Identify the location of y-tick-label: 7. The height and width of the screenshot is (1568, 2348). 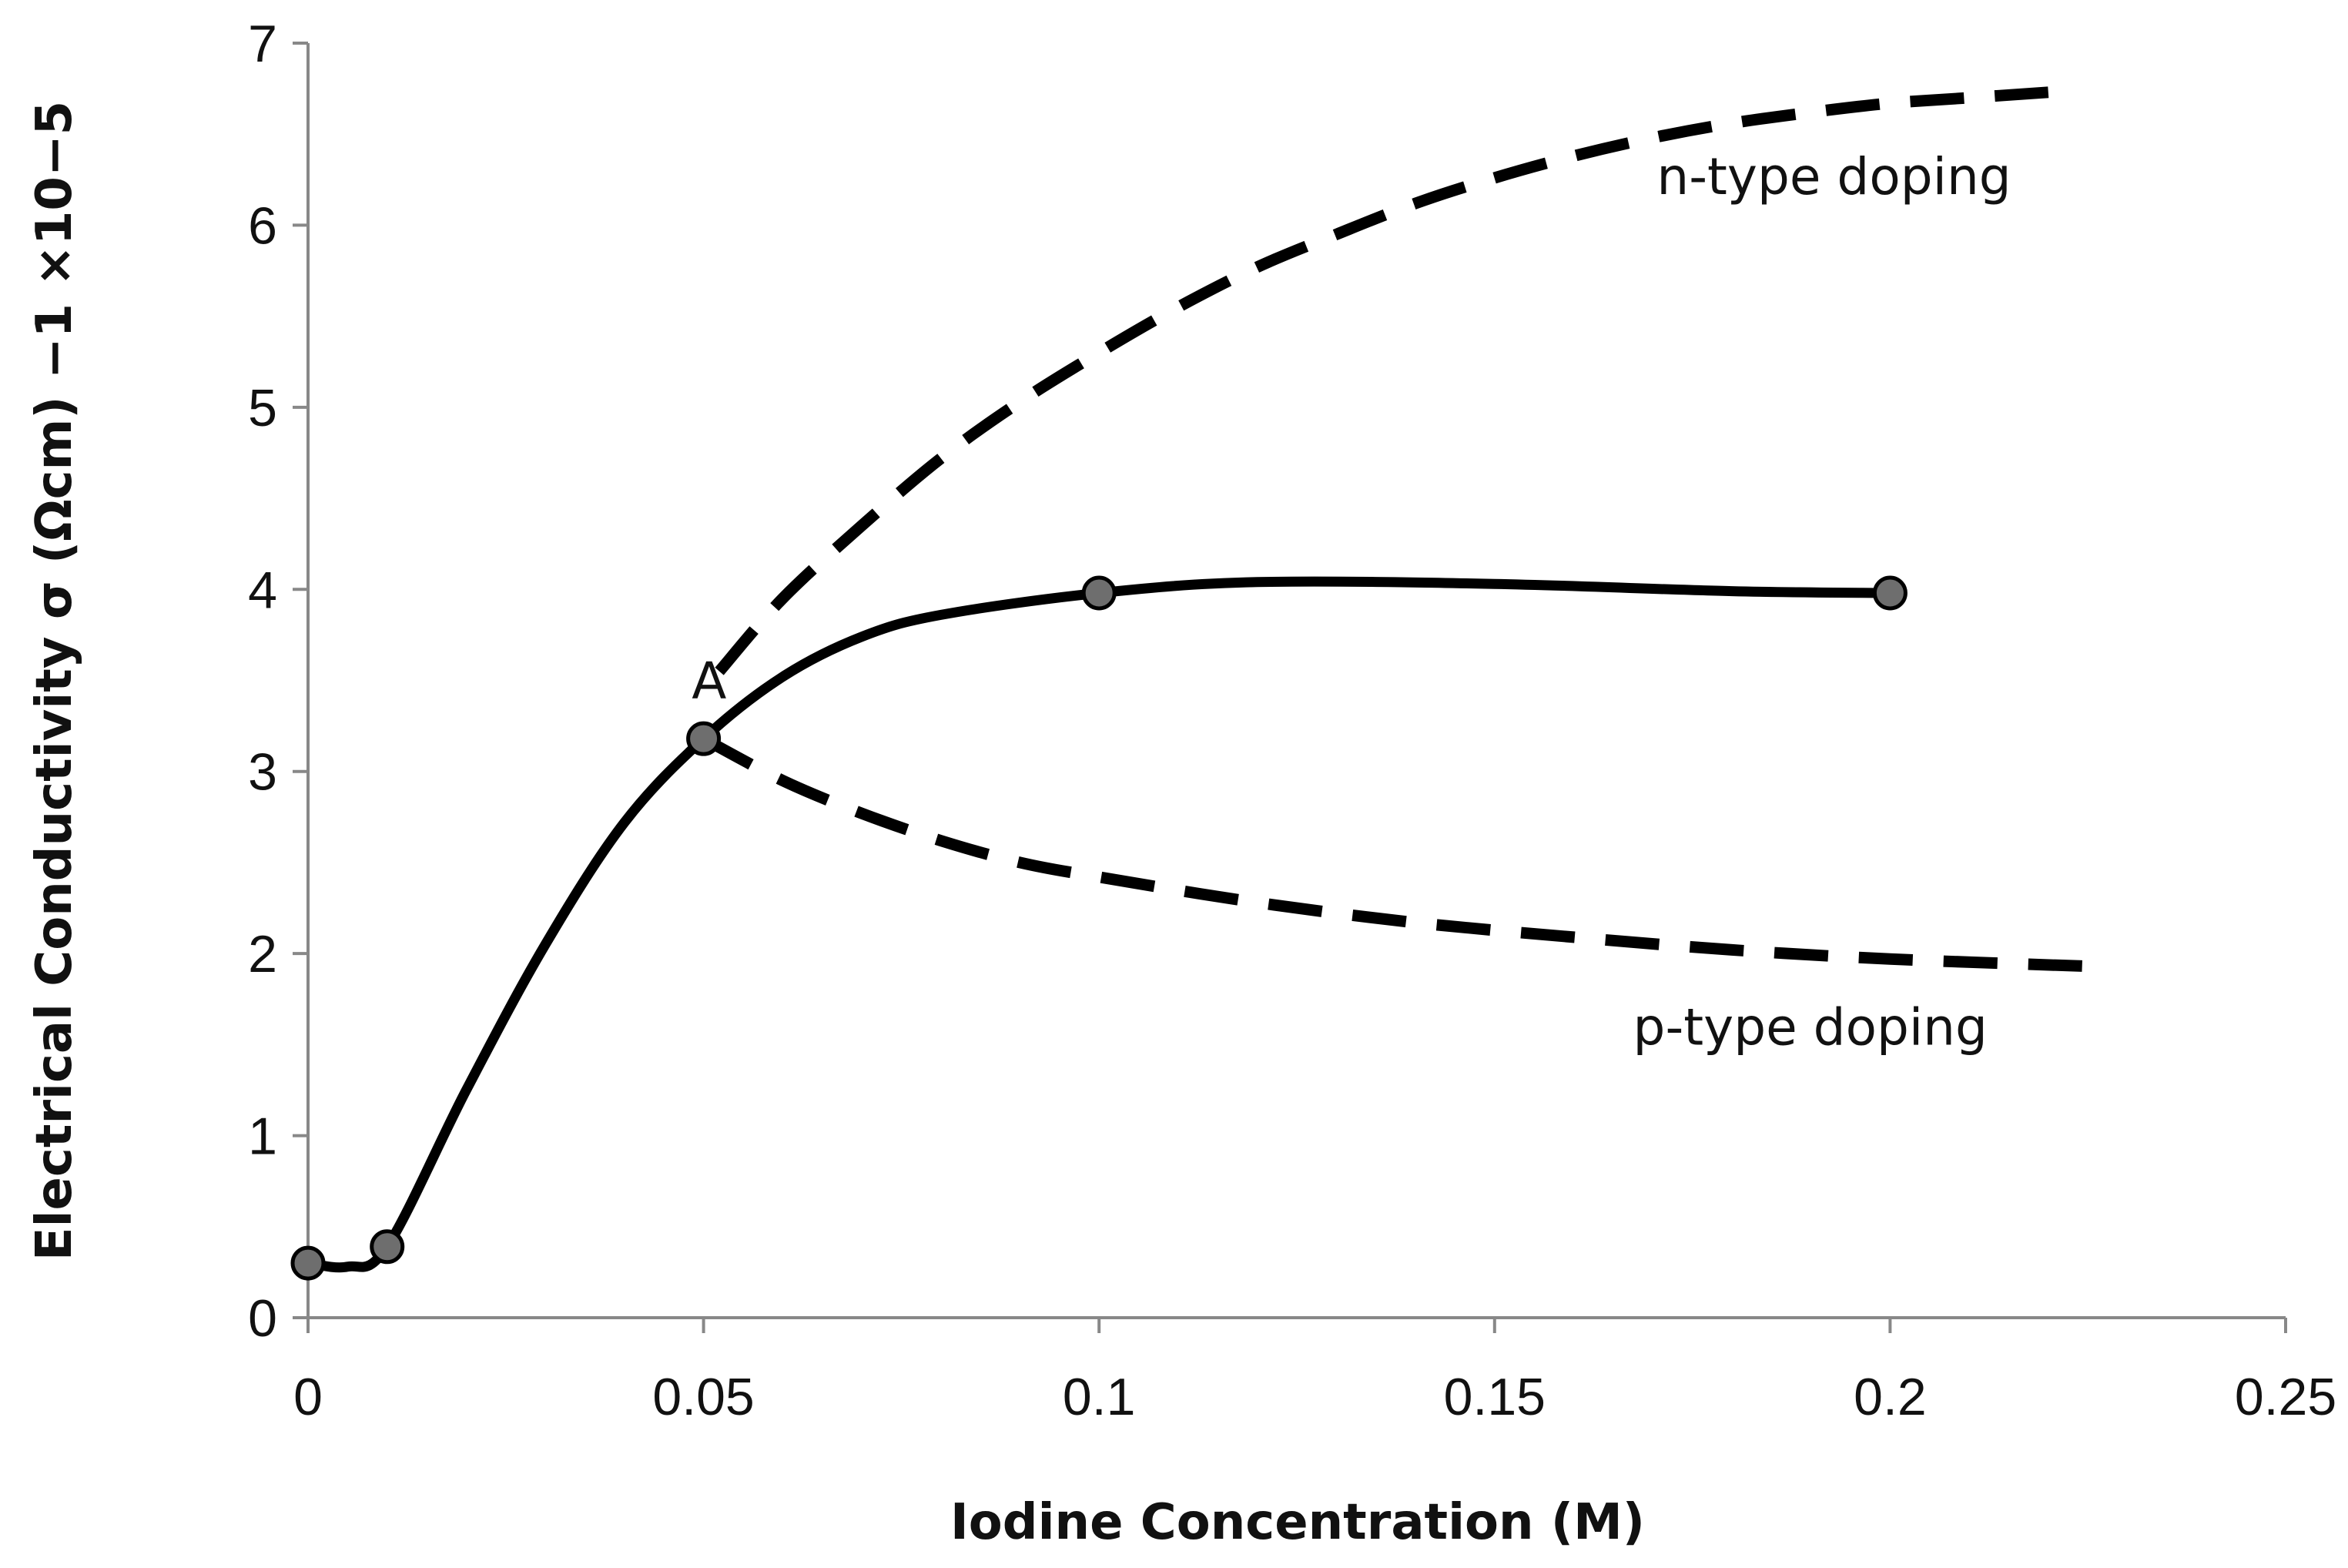
(262, 44).